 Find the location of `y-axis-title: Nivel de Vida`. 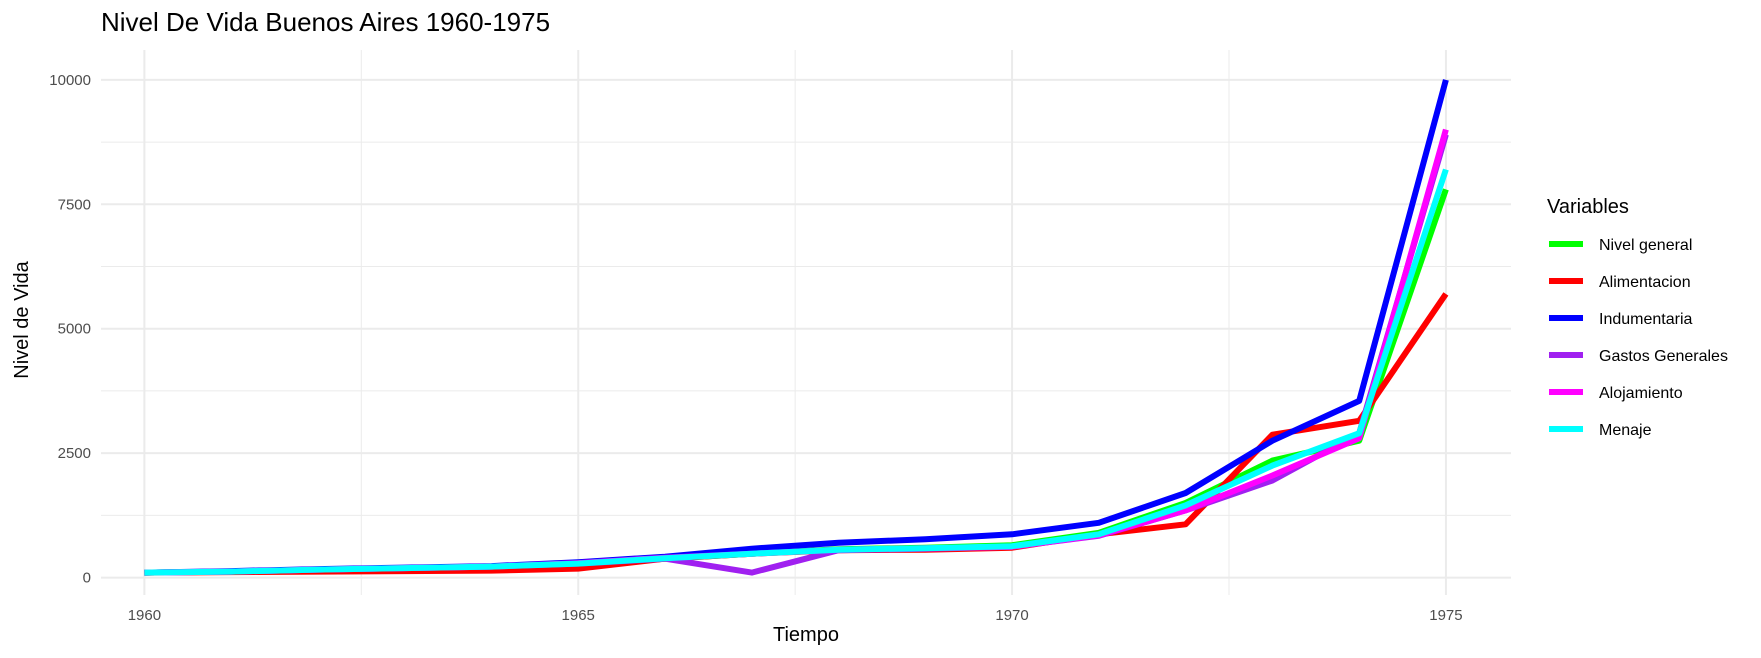

y-axis-title: Nivel de Vida is located at coordinates (22, 319).